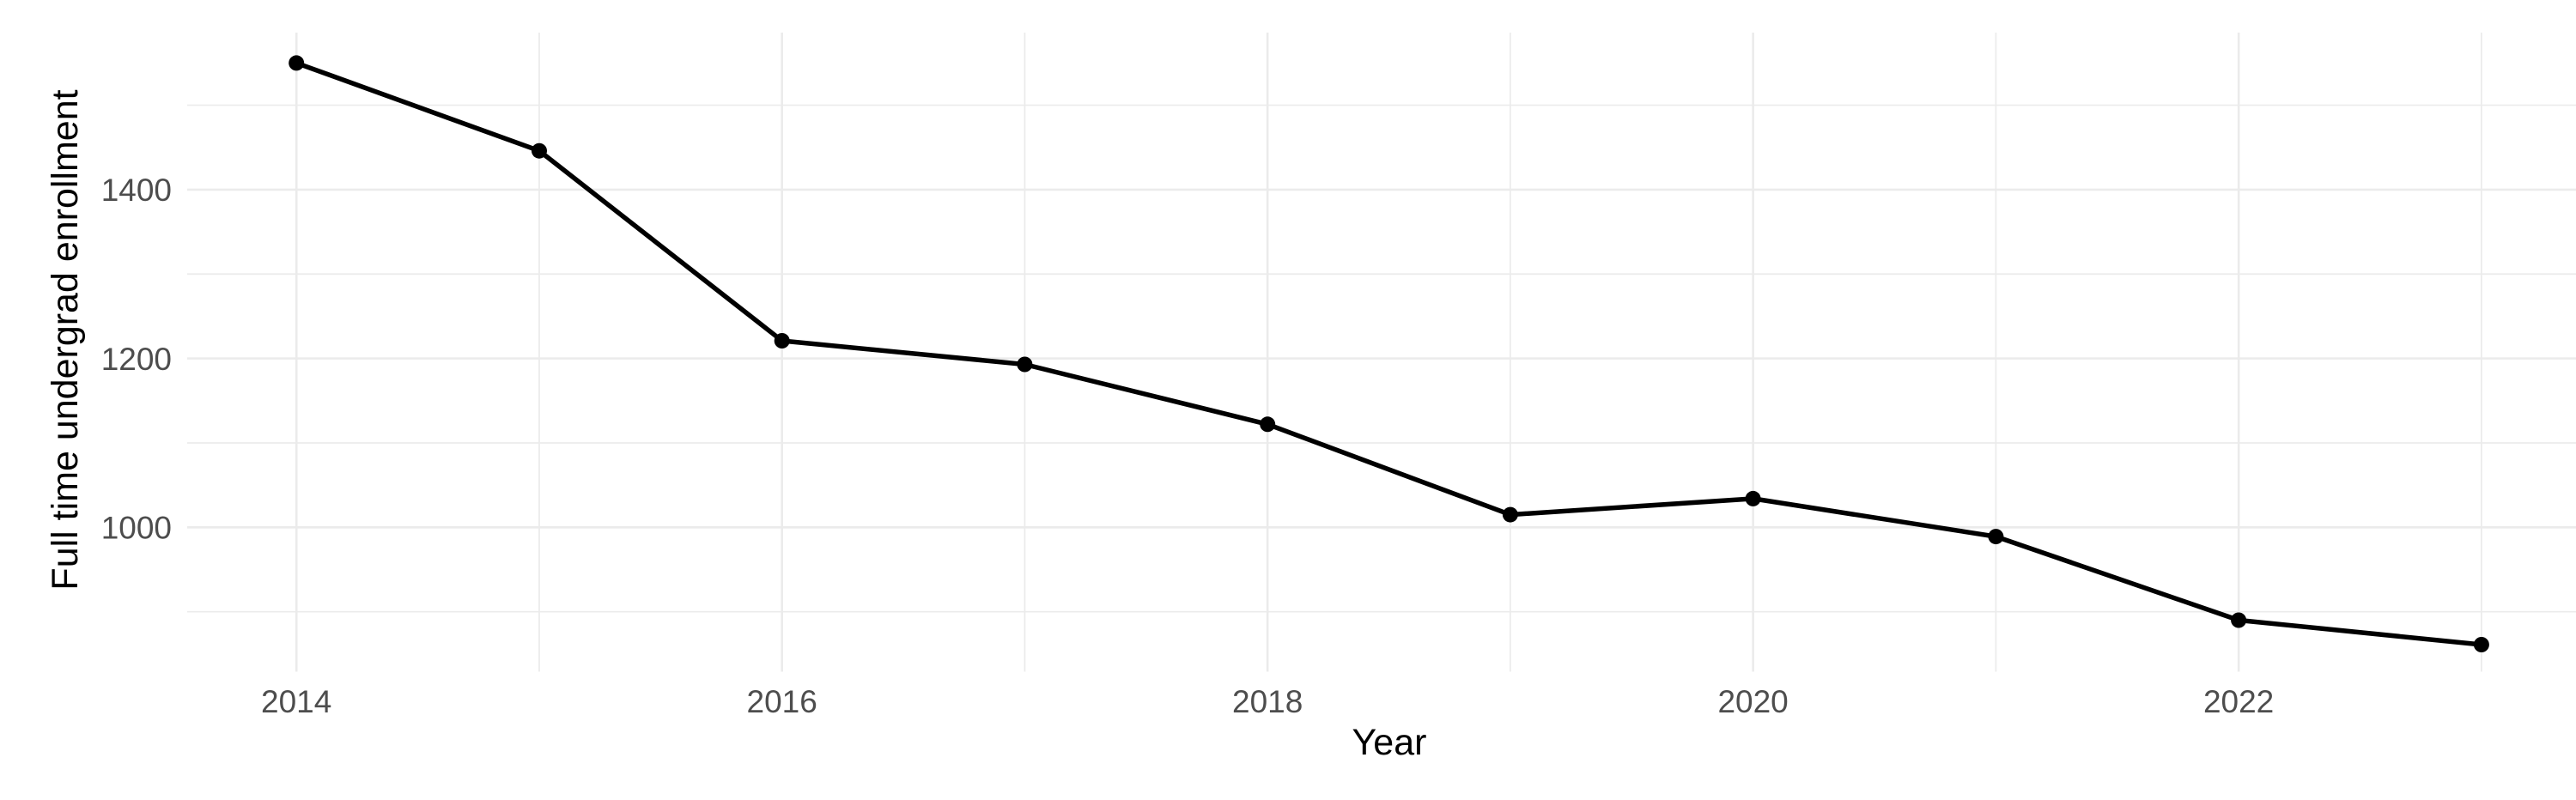  I want to click on data-point-2015, so click(539, 150).